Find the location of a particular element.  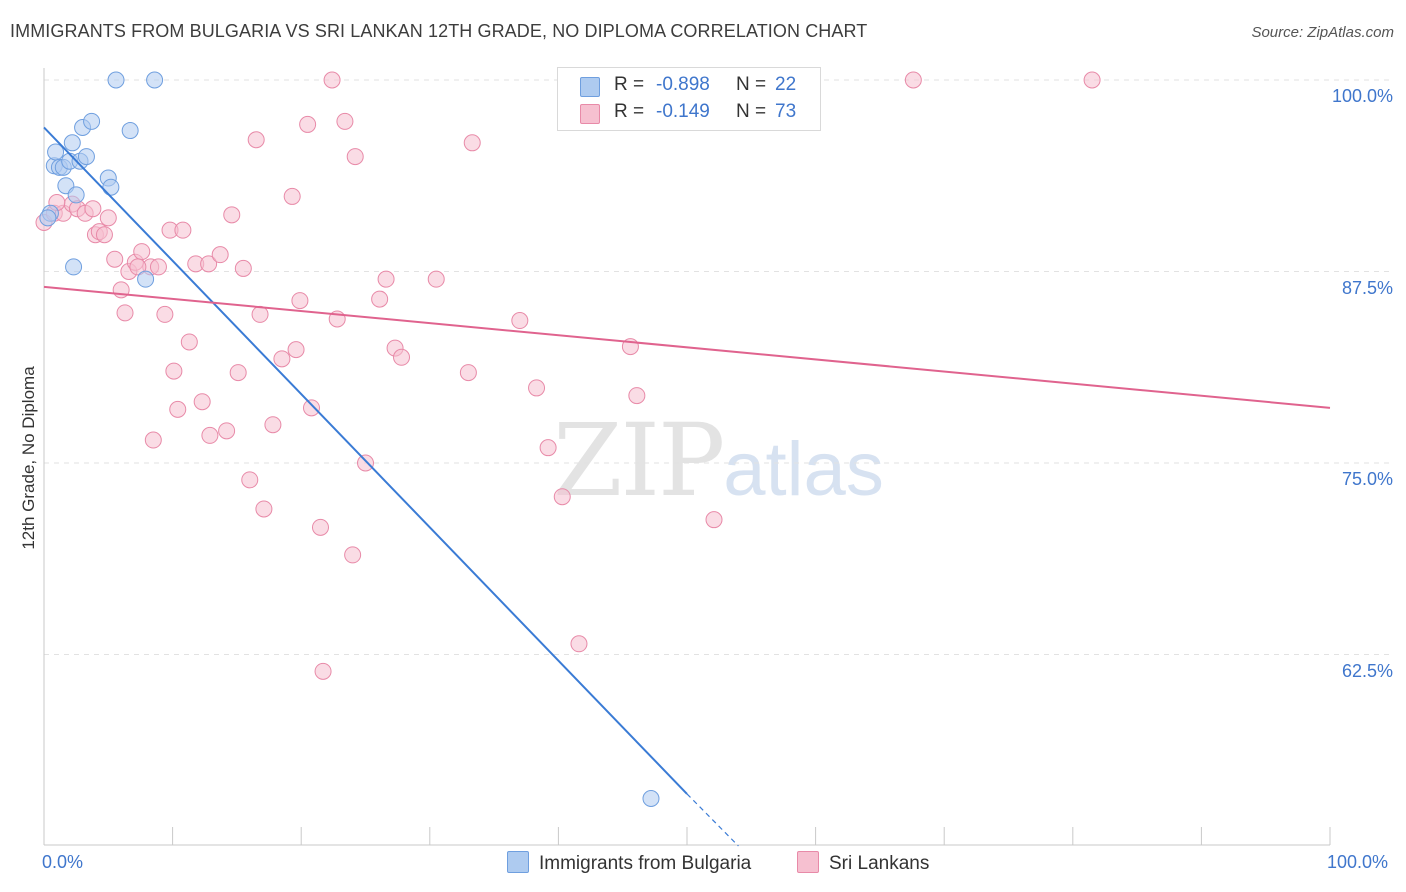

bottom-legend-label-bulgaria: Immigrants from Bulgaria is located at coordinates (645, 863).